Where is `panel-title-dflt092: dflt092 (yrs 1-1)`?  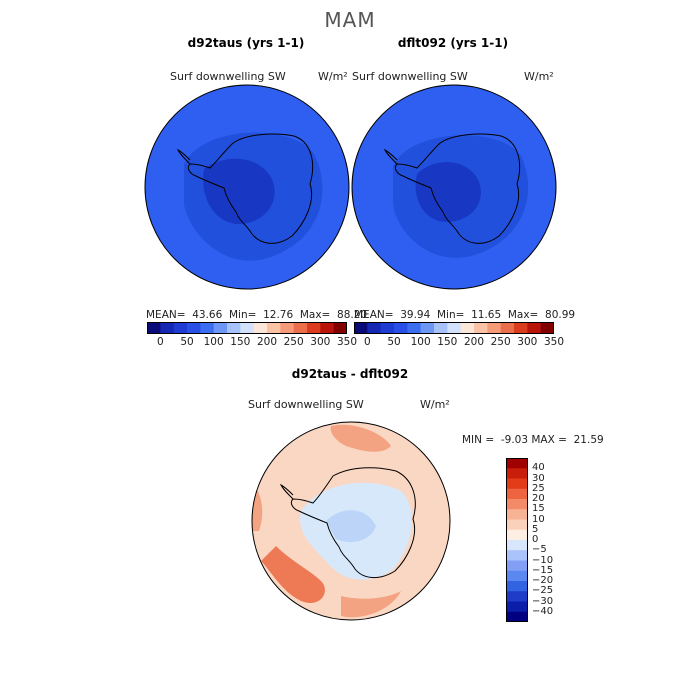 panel-title-dflt092: dflt092 (yrs 1-1) is located at coordinates (453, 43).